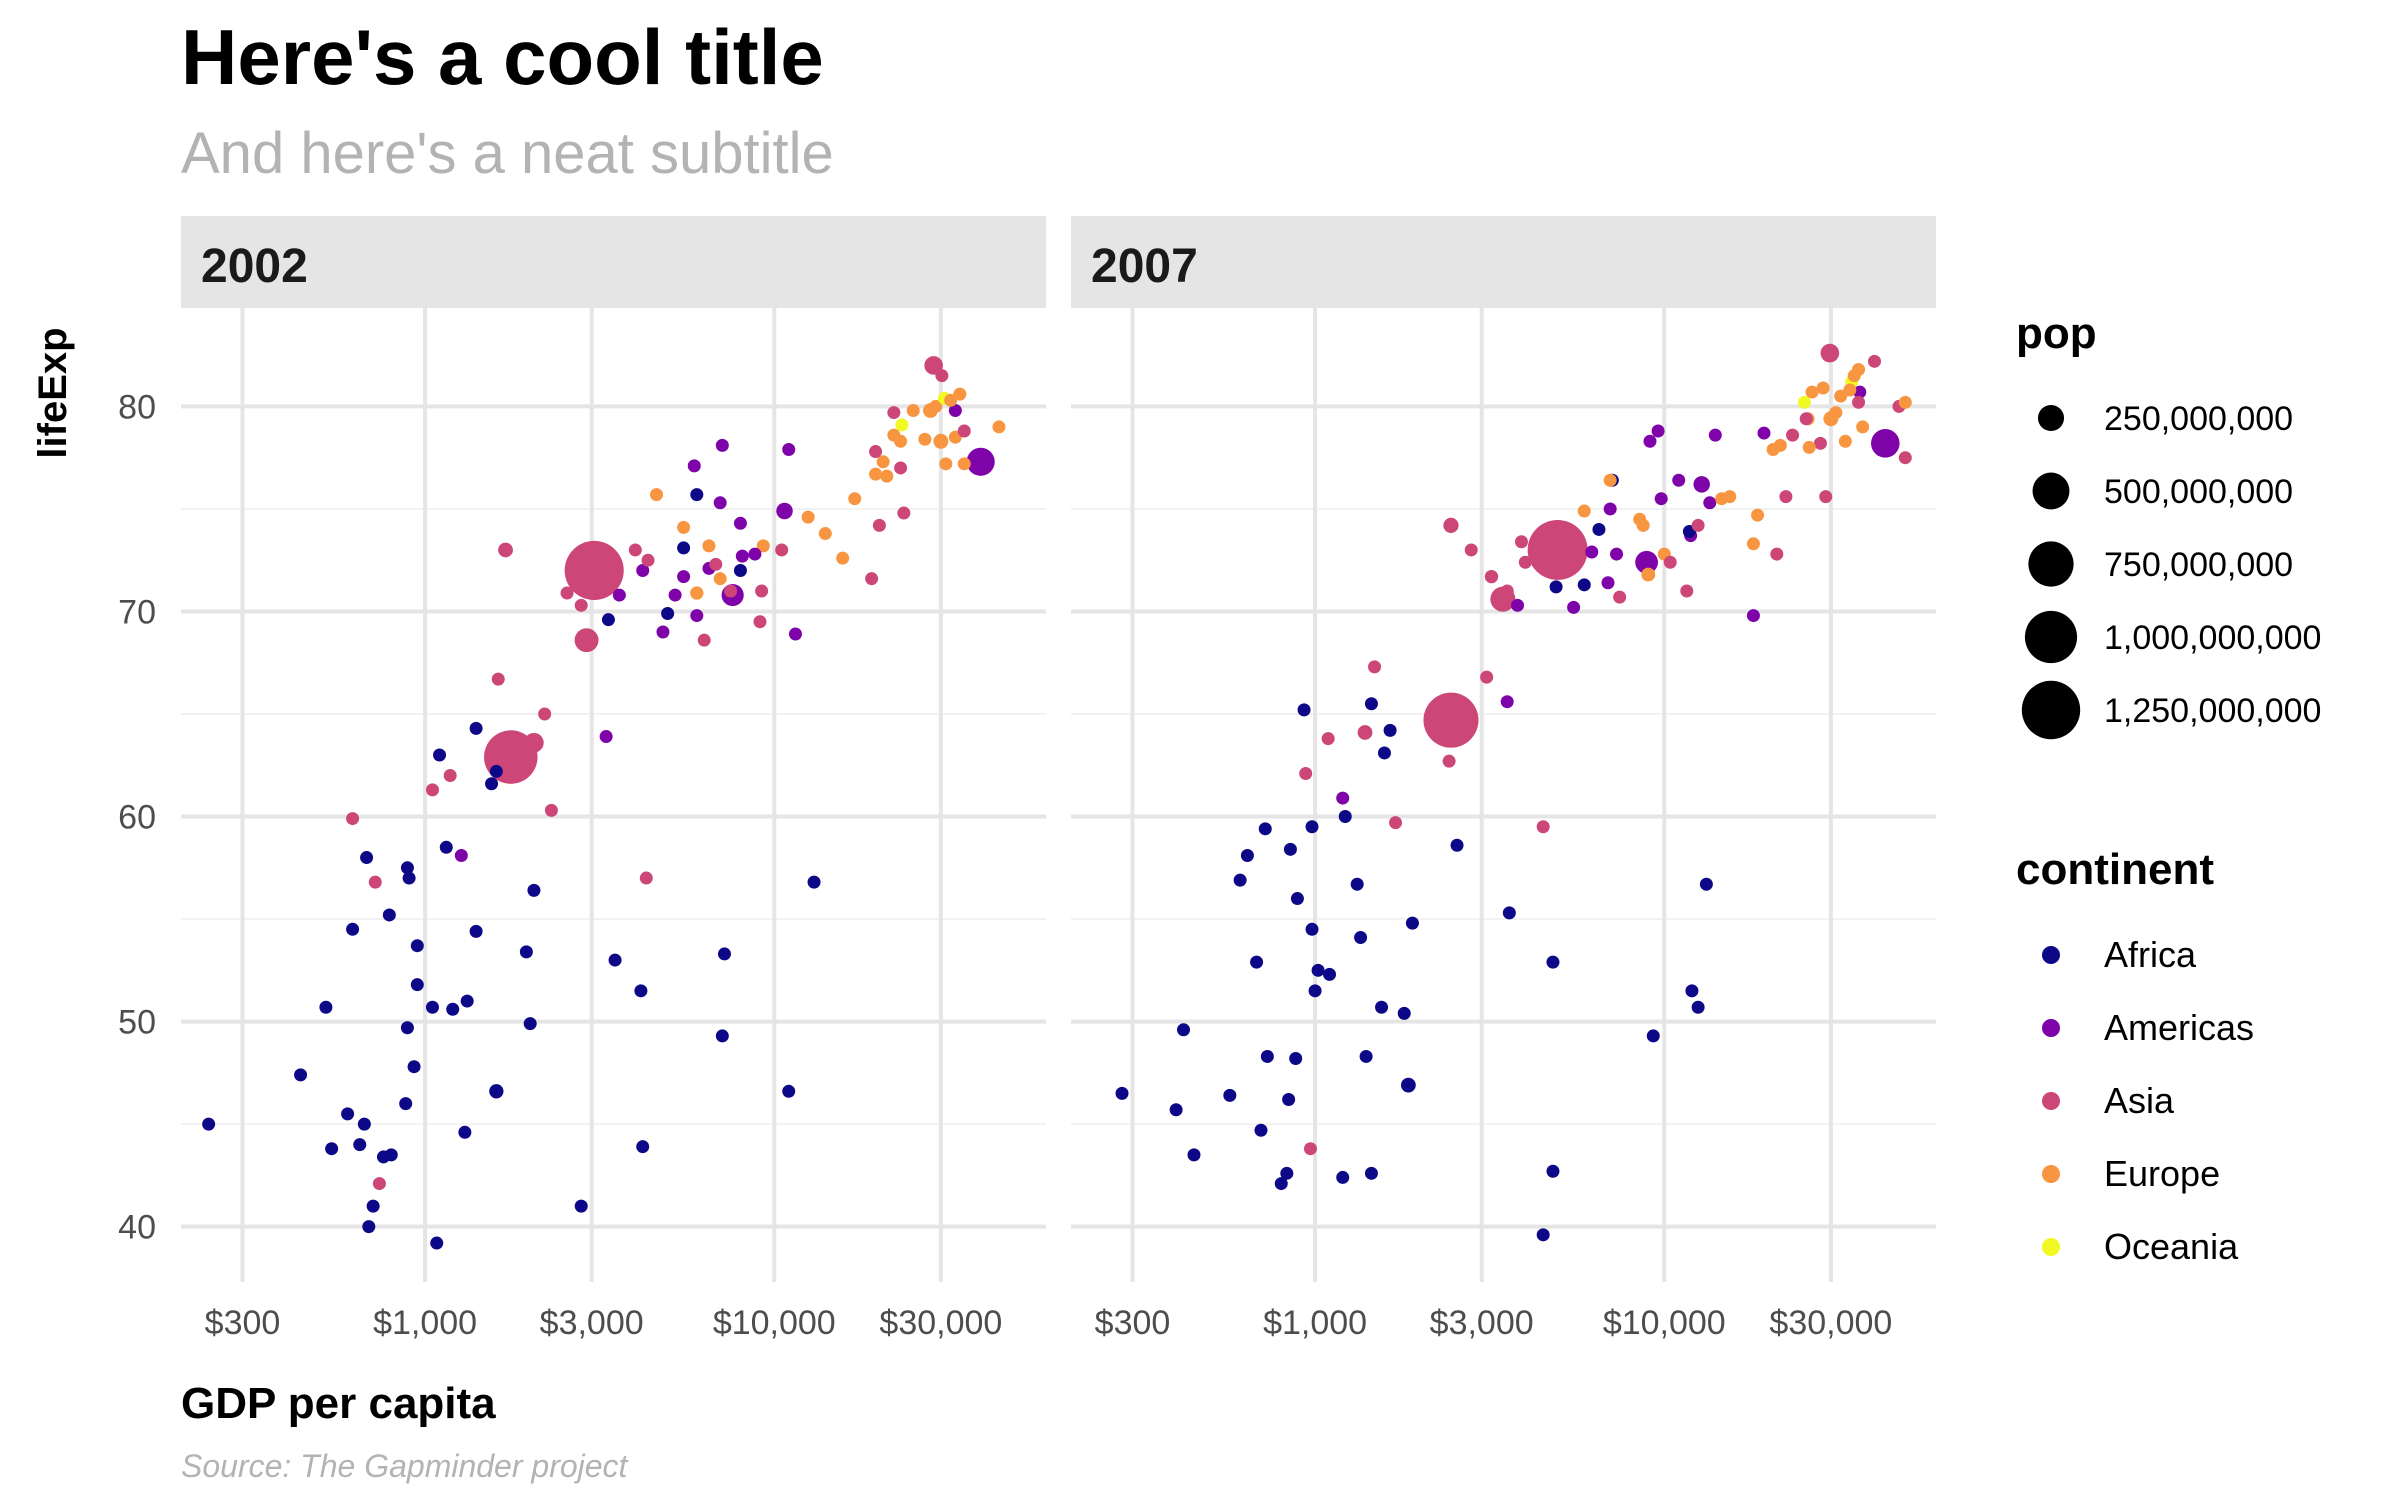  What do you see at coordinates (2212, 711) in the screenshot?
I see `size-legend-label: 1,250,000,000` at bounding box center [2212, 711].